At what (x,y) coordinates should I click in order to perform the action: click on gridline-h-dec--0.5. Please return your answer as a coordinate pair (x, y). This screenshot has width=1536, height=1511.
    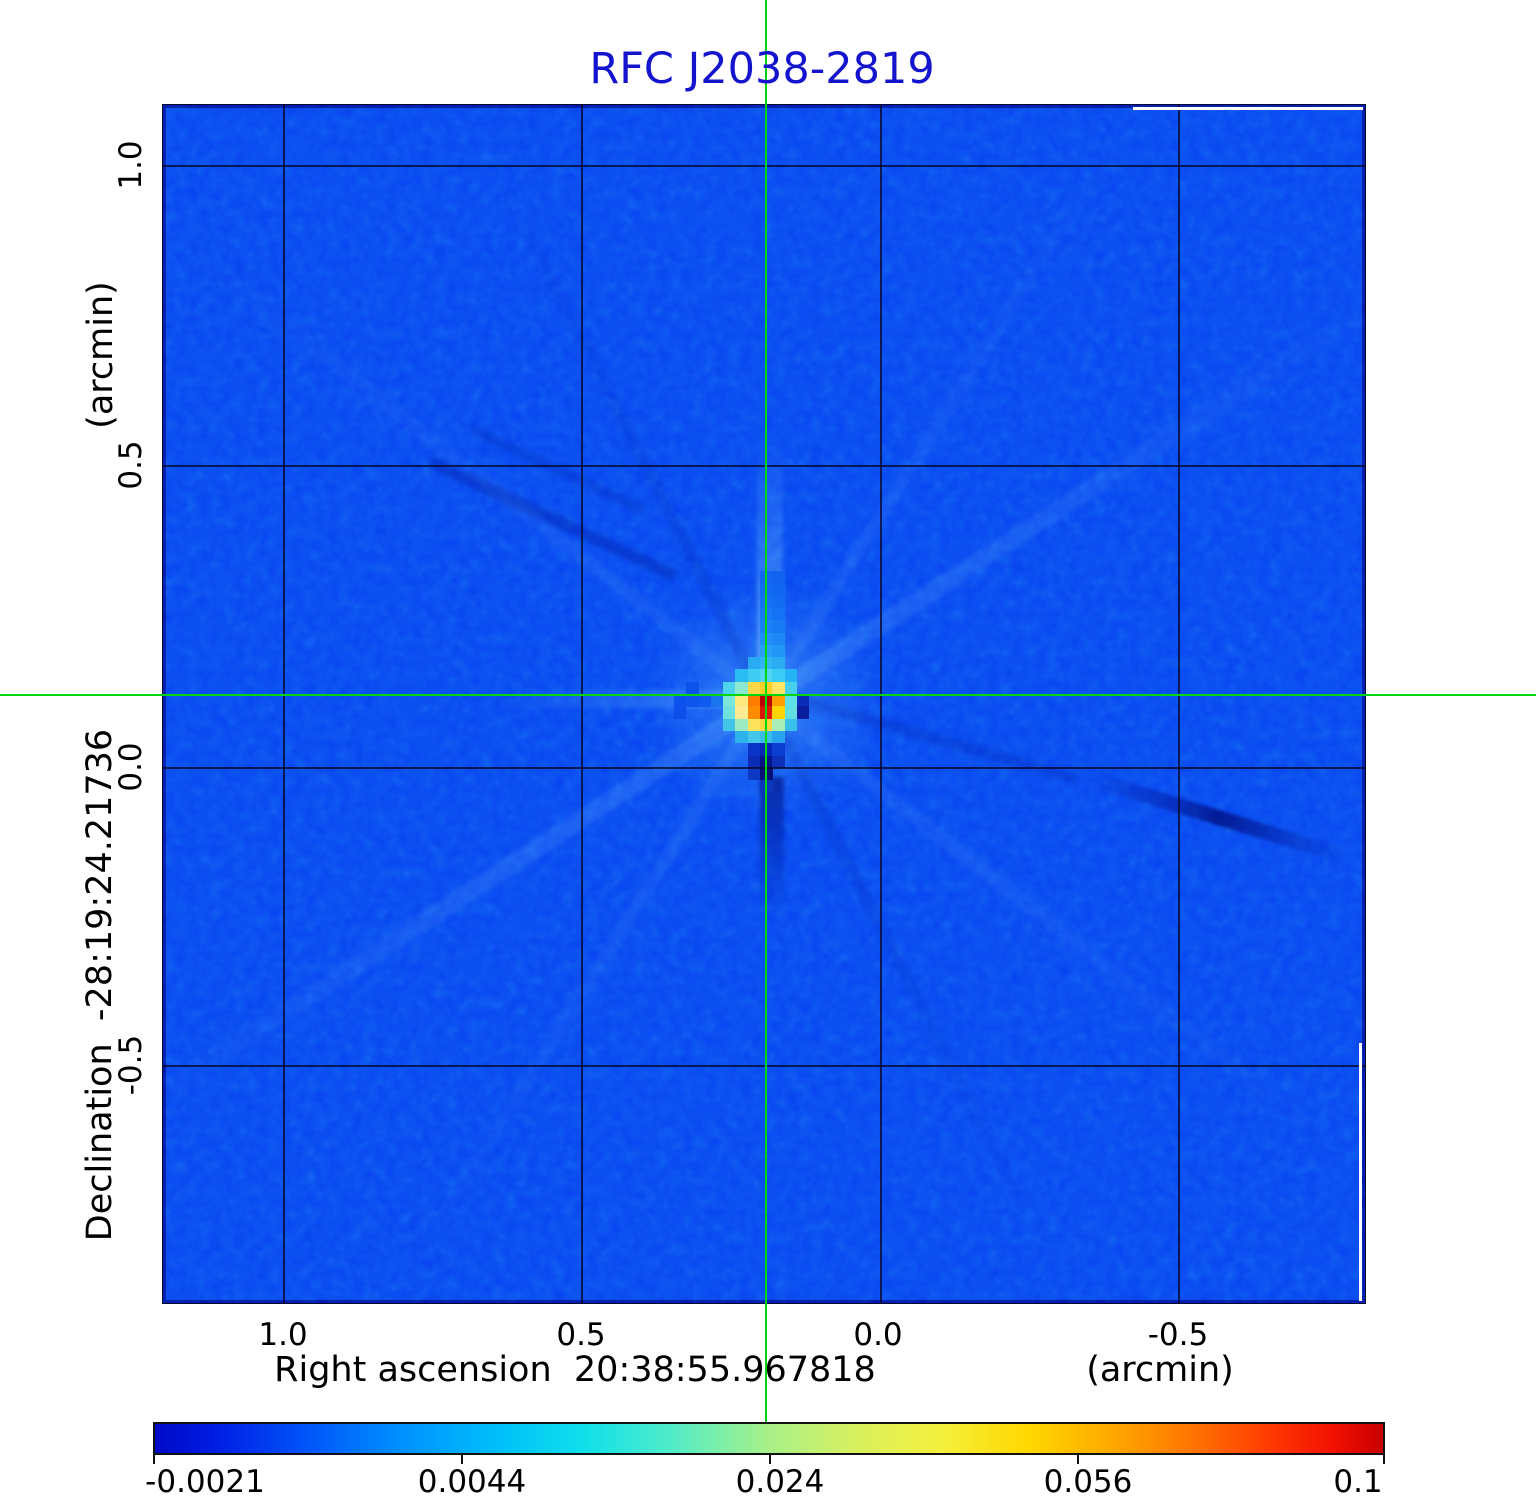
    Looking at the image, I should click on (764, 1066).